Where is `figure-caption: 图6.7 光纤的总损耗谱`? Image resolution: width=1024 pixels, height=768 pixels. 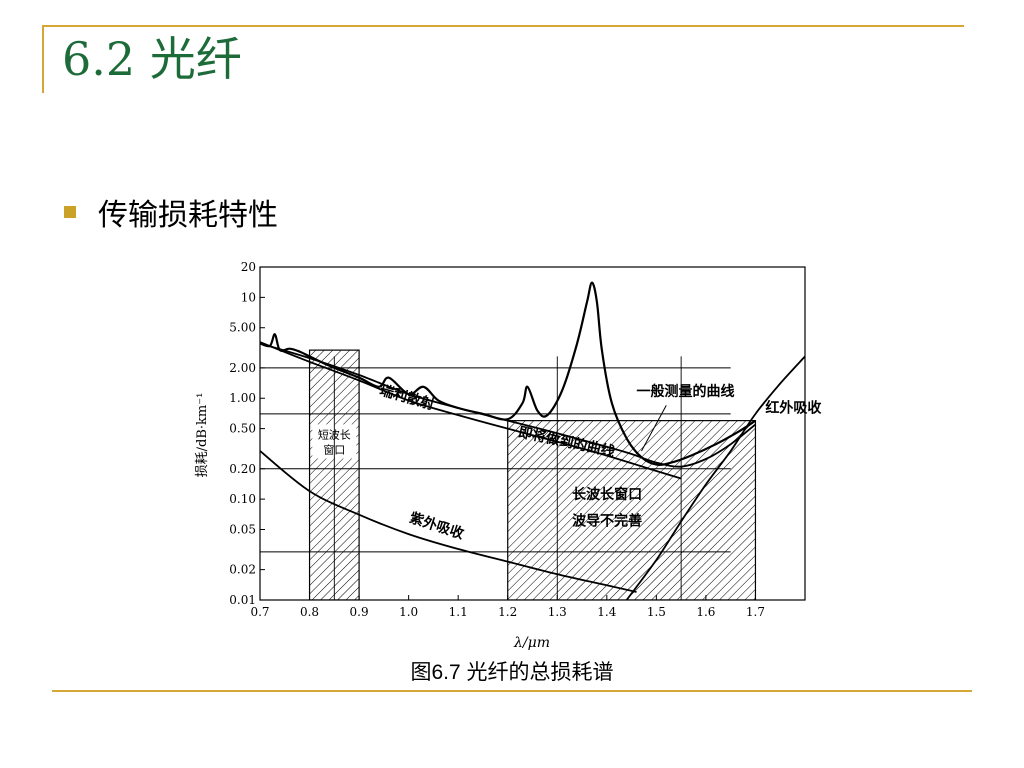 figure-caption: 图6.7 光纤的总损耗谱 is located at coordinates (512, 672).